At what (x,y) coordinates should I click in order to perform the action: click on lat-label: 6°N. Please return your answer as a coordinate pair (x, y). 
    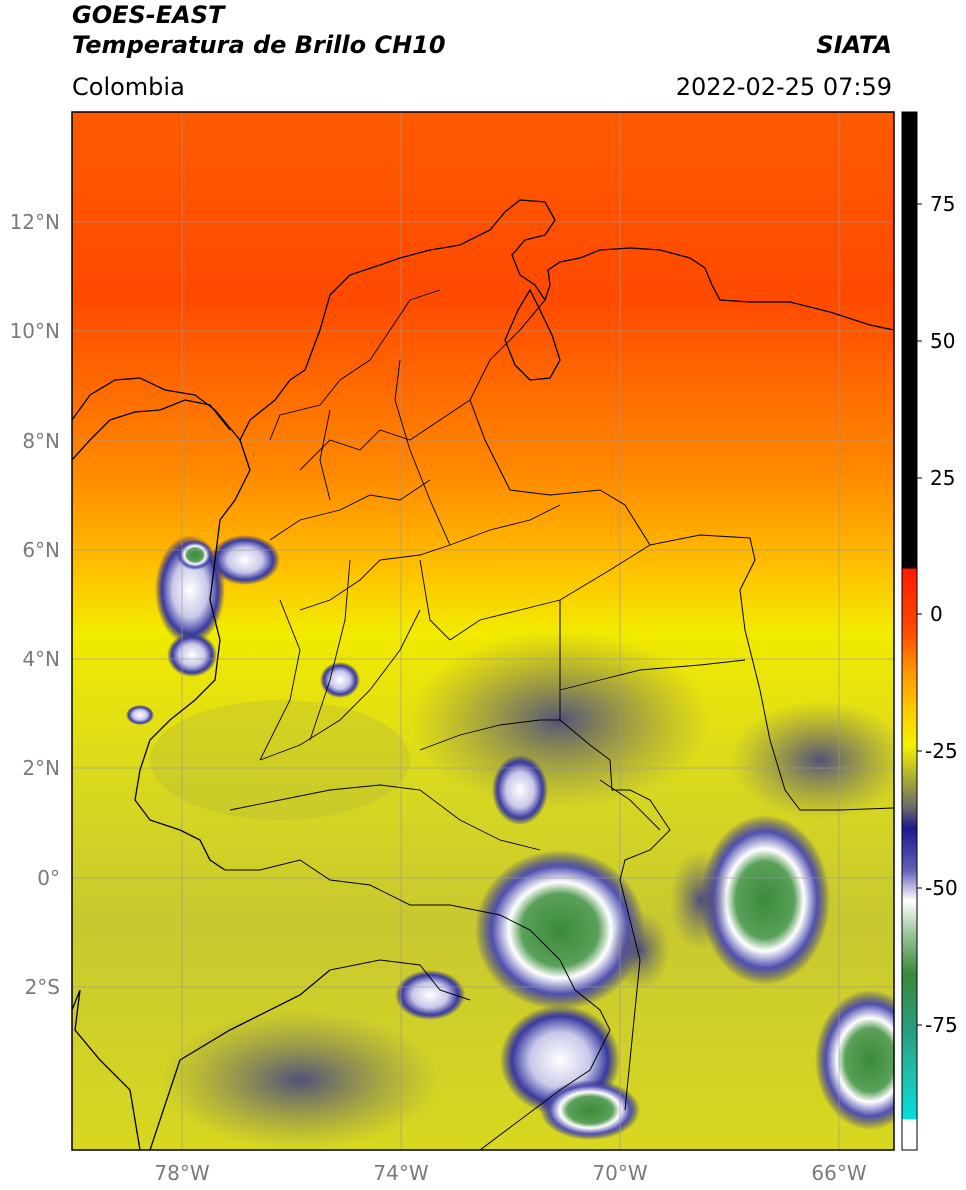
    Looking at the image, I should click on (41, 550).